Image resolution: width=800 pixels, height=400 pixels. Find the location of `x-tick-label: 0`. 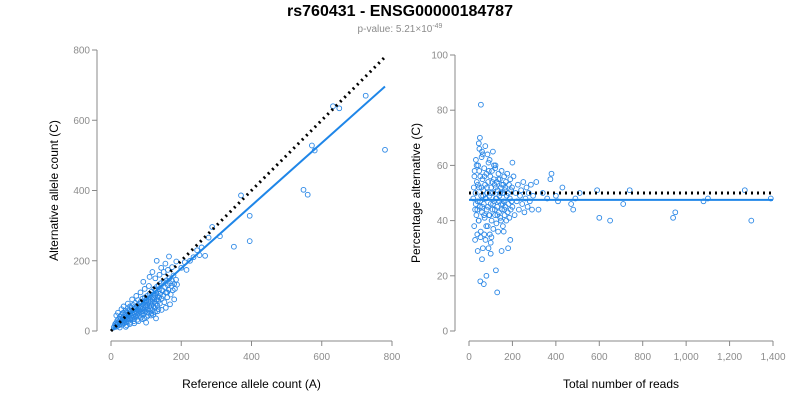

x-tick-label: 0 is located at coordinates (469, 357).